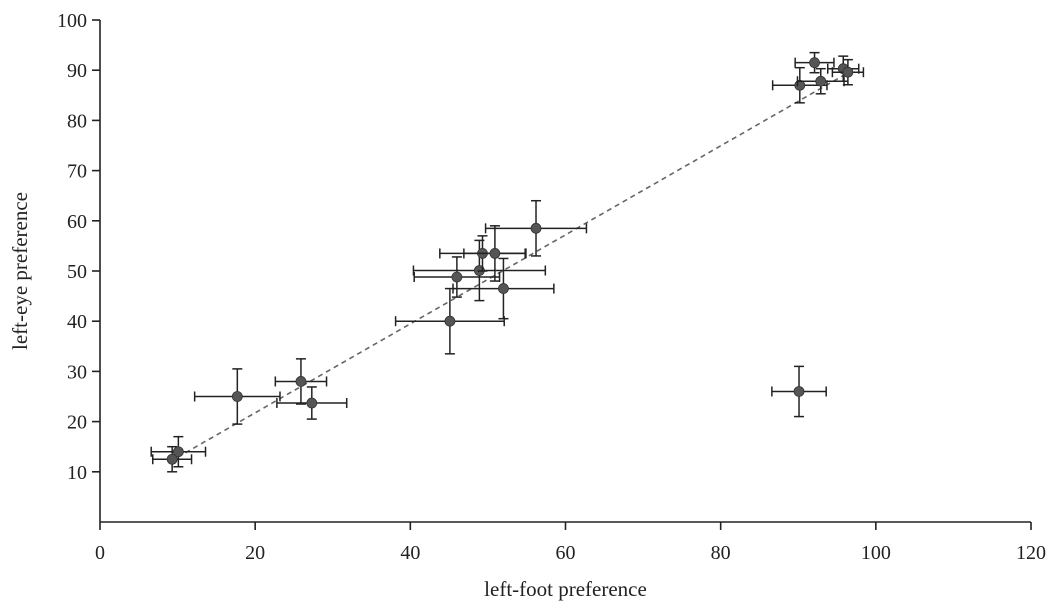  What do you see at coordinates (77, 222) in the screenshot?
I see `y-tick-label: 60` at bounding box center [77, 222].